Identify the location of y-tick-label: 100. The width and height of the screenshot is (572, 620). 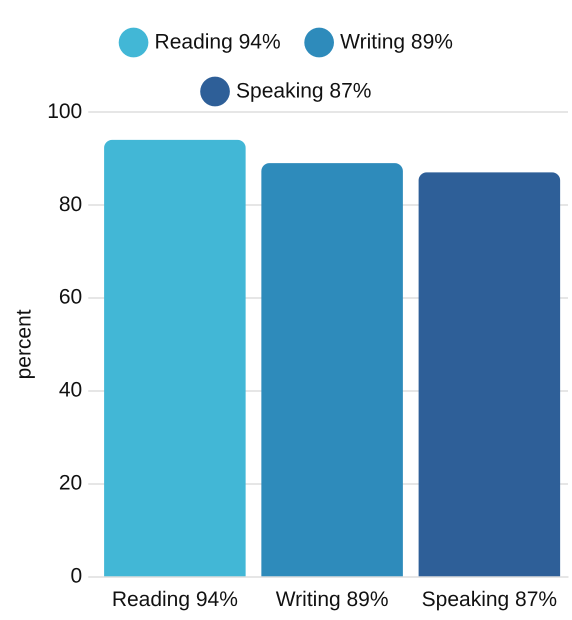
(64, 111).